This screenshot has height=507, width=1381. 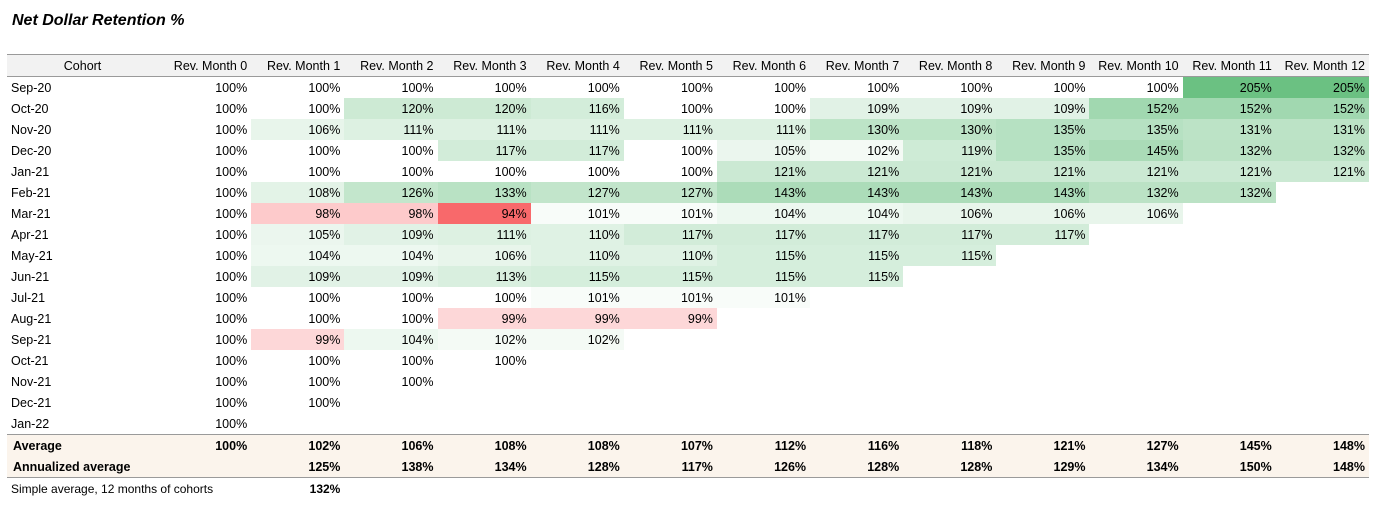 I want to click on cohort-label: Aug-21, so click(x=31, y=318).